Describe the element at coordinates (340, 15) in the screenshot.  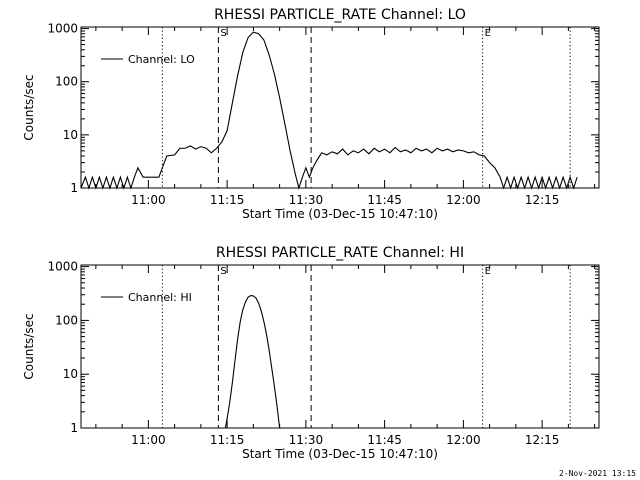
I see `chart-title: RHESSI PARTICLE_RATE Channel: LO` at that location.